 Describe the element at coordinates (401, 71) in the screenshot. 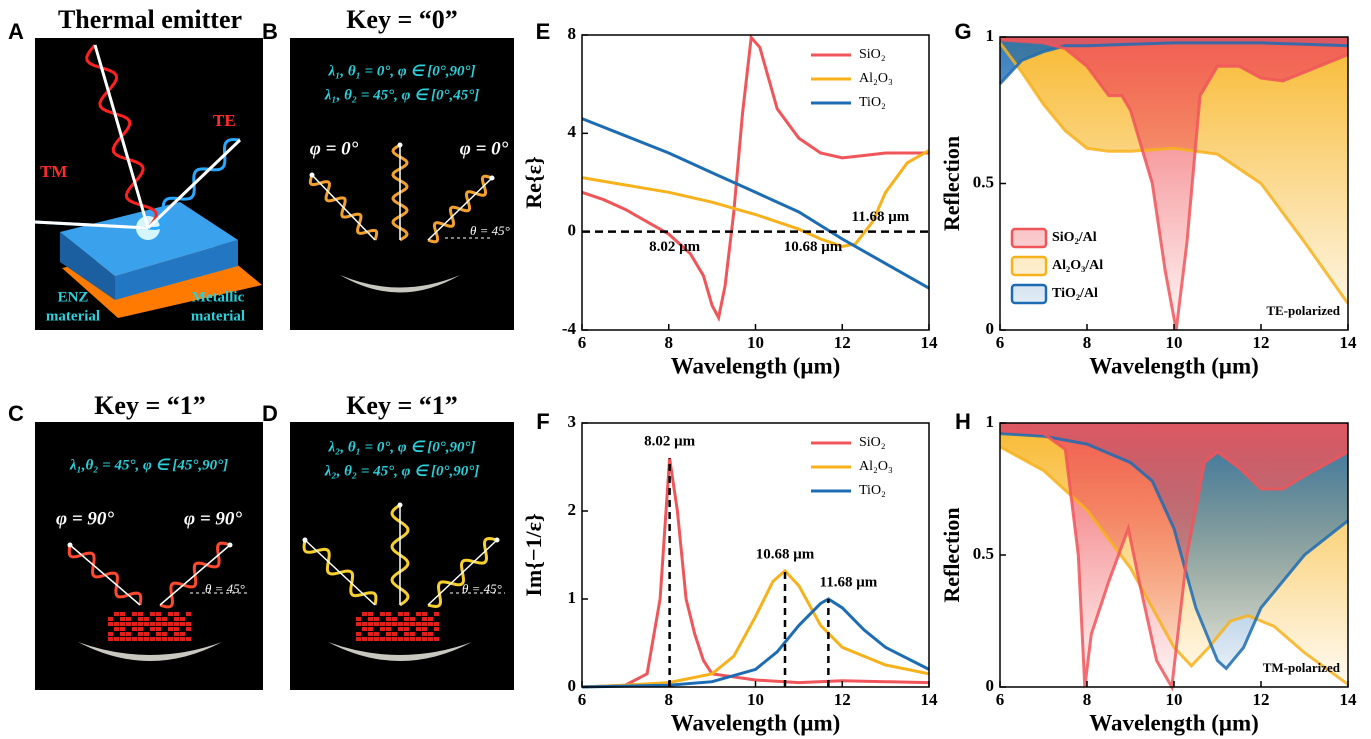

I see `condition: λ₁, θ₁ = 0°, φ ∈ [0°,90°]` at that location.